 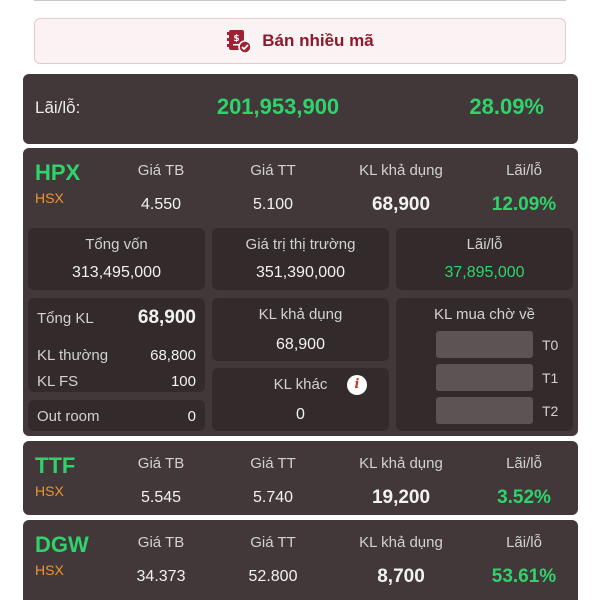 I want to click on other-qty-box: KL khác i 0, so click(x=300, y=399).